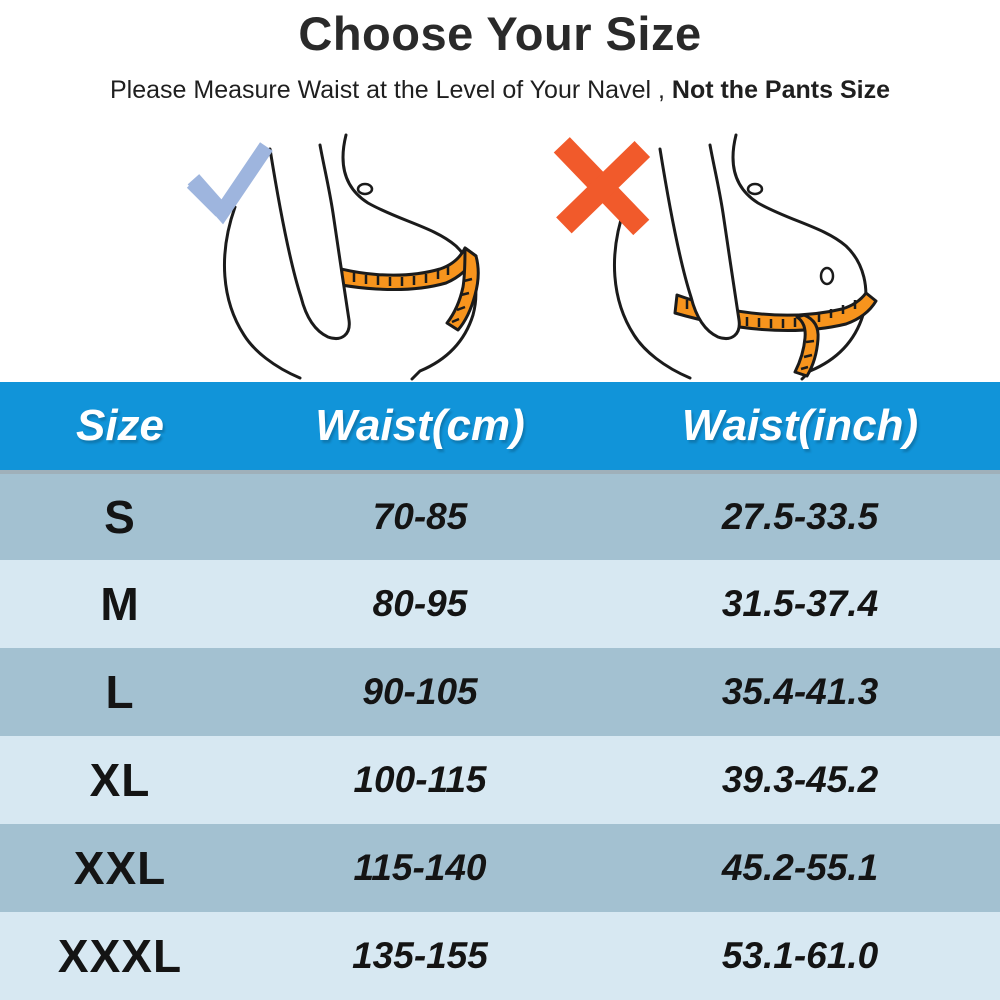 The height and width of the screenshot is (1000, 1000). I want to click on size-label: L, so click(120, 692).